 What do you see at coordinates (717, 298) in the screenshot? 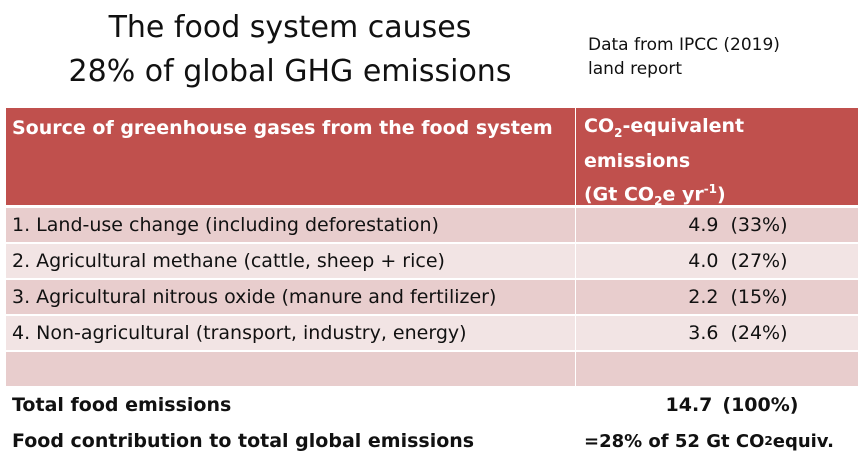
I see `table-row-value: 2.2 (15%)` at bounding box center [717, 298].